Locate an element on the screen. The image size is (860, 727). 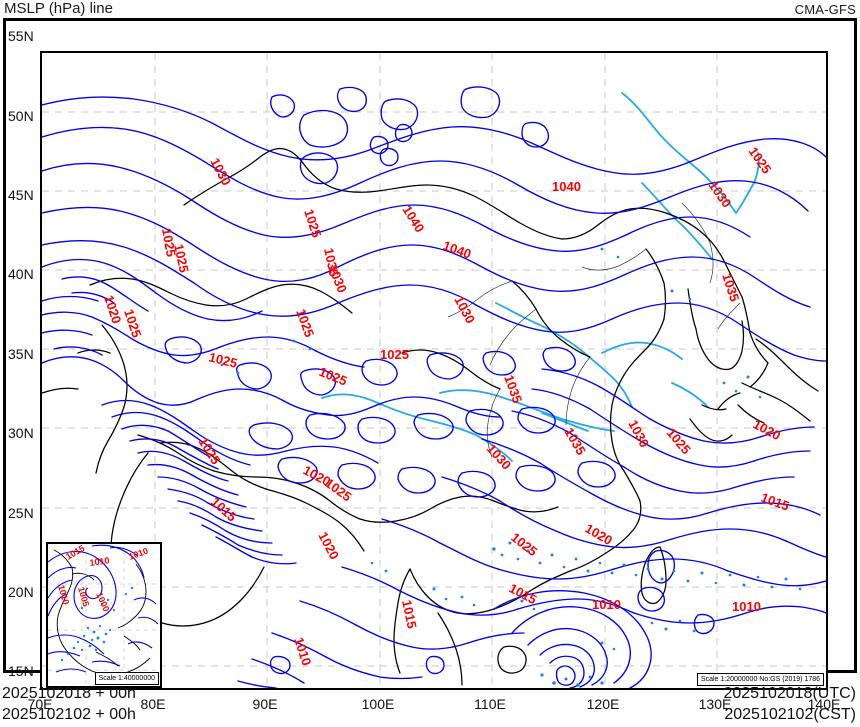
y-tick-25n: 25N is located at coordinates (21, 513).